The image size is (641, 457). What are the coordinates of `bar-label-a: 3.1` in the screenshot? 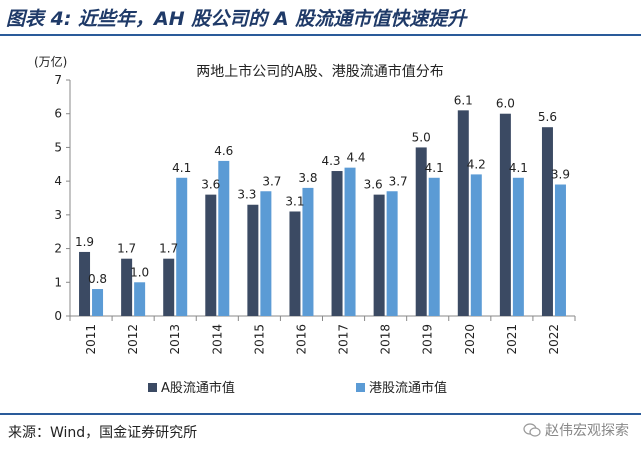 It's located at (294, 201).